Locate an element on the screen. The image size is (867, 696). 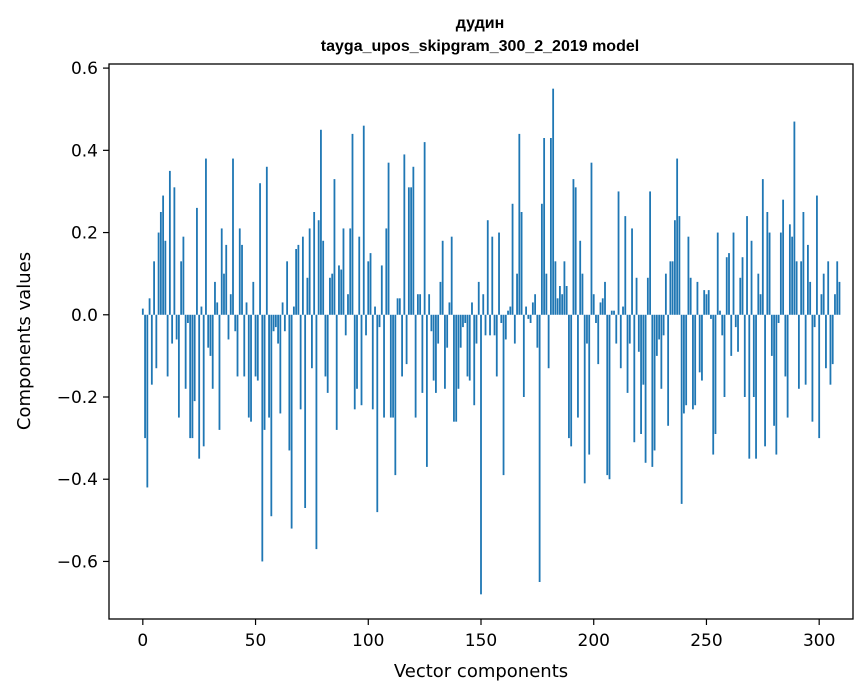
x-tick-label: 200 is located at coordinates (594, 641).